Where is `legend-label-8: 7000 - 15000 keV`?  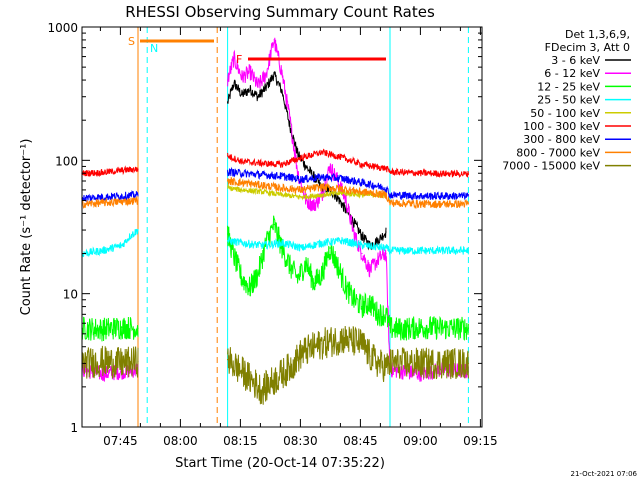
legend-label-8: 7000 - 15000 keV is located at coordinates (551, 166).